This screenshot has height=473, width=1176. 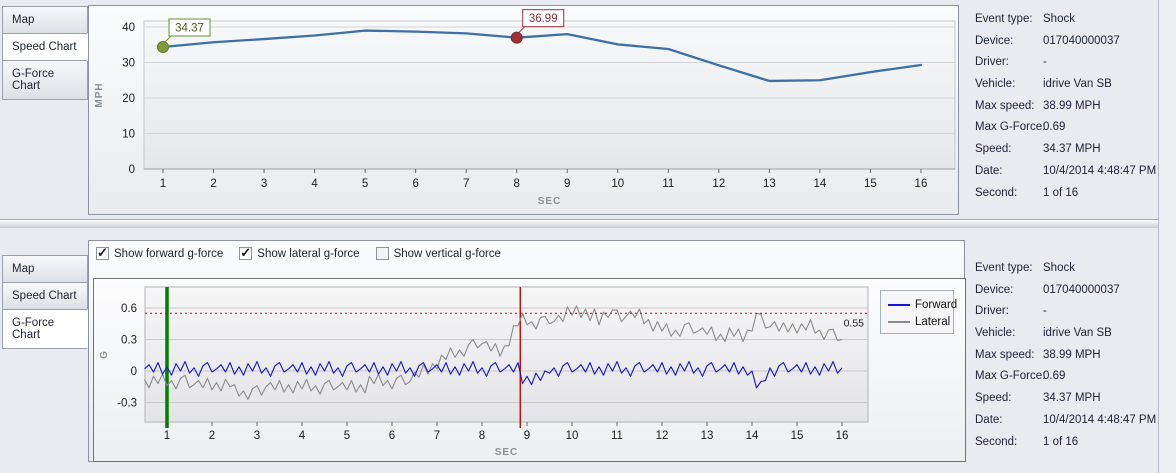 What do you see at coordinates (842, 436) in the screenshot?
I see `x-tick-label: 16` at bounding box center [842, 436].